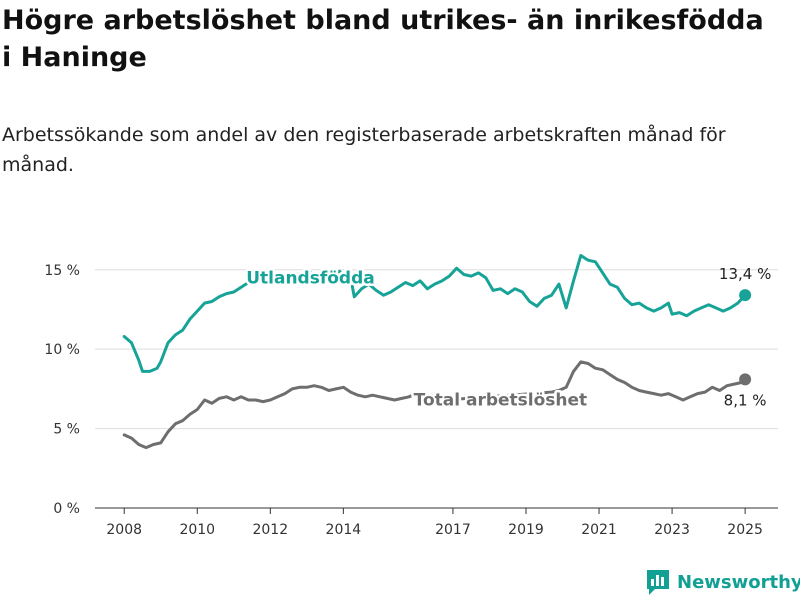  Describe the element at coordinates (270, 530) in the screenshot. I see `x-tick-label: 2012` at that location.